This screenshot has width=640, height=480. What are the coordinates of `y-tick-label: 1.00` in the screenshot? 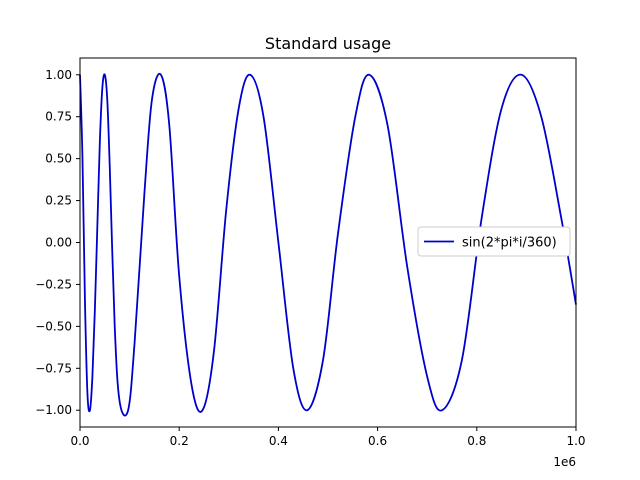 It's located at (58, 75).